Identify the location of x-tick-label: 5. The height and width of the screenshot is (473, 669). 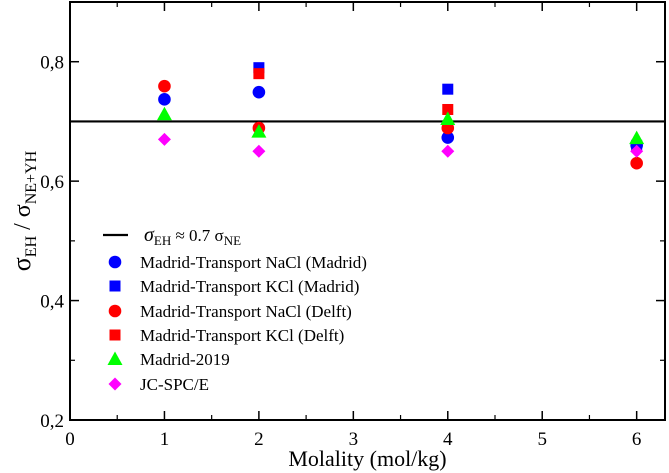
(542, 439).